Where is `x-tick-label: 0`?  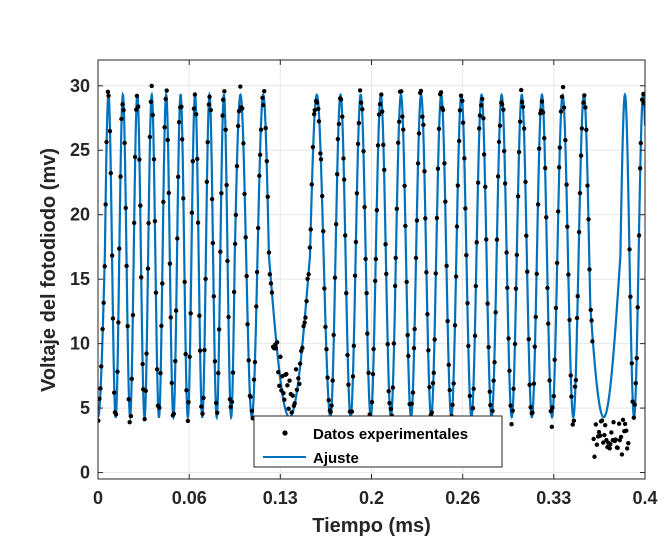 x-tick-label: 0 is located at coordinates (98, 498).